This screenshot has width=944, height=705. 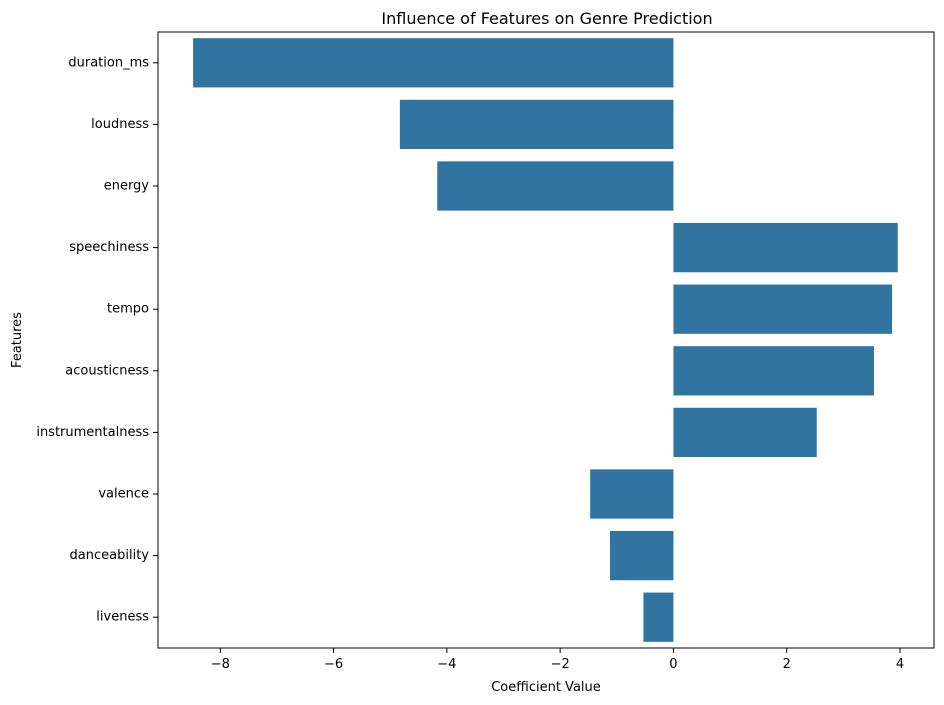 What do you see at coordinates (333, 664) in the screenshot?
I see `x-tick-label: −6` at bounding box center [333, 664].